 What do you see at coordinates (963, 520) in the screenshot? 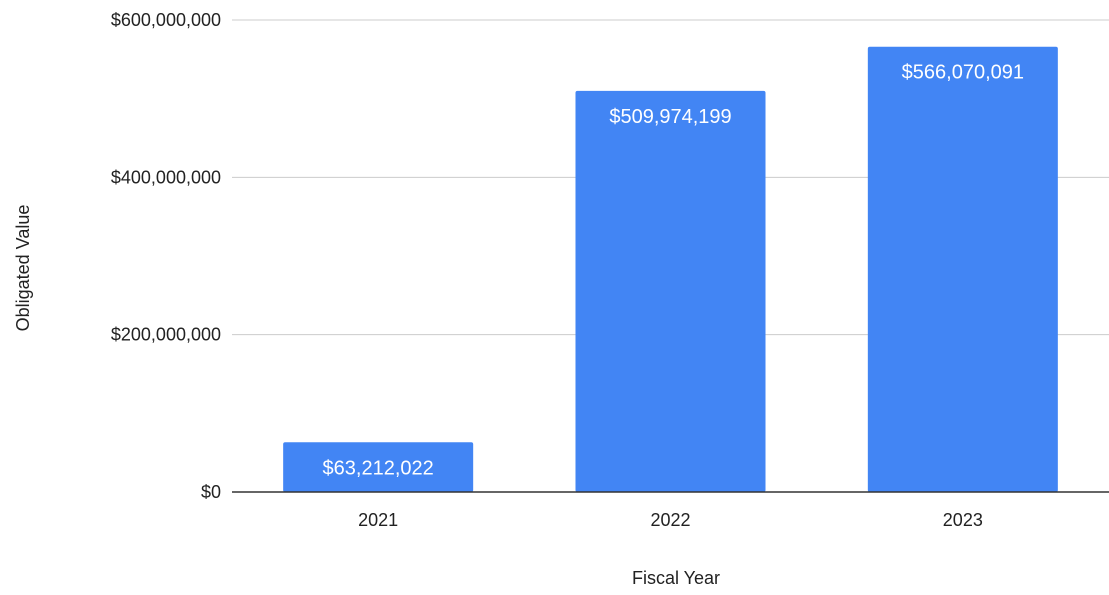
I see `x-tick-label: 2023` at bounding box center [963, 520].